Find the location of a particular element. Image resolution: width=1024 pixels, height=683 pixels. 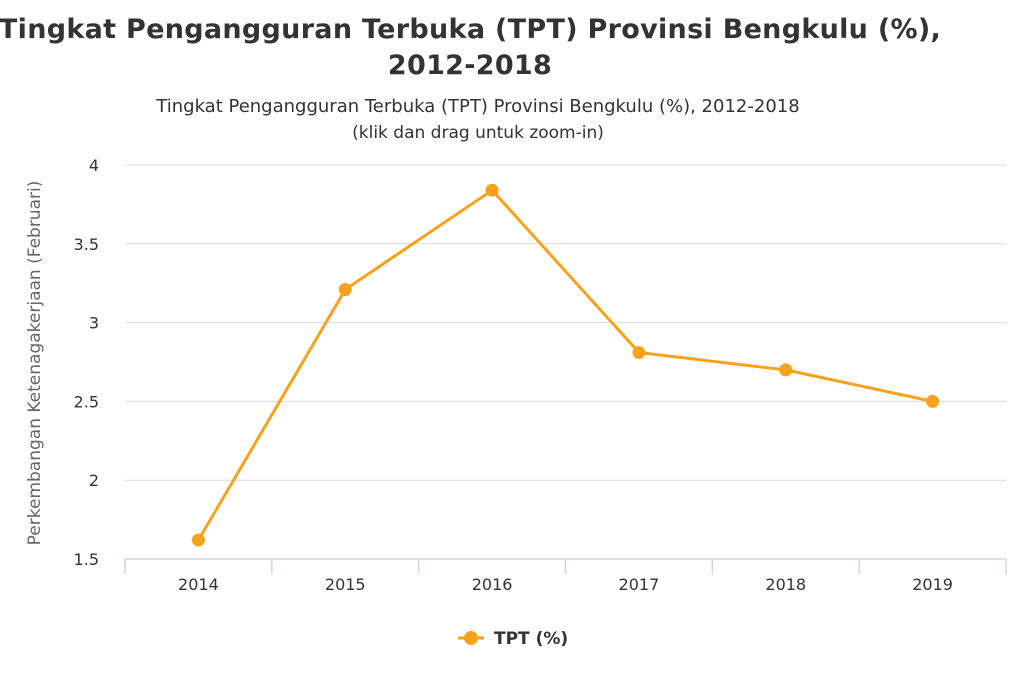

chart-subtitle: (klik dan drag untuk zoom-in) is located at coordinates (478, 133).